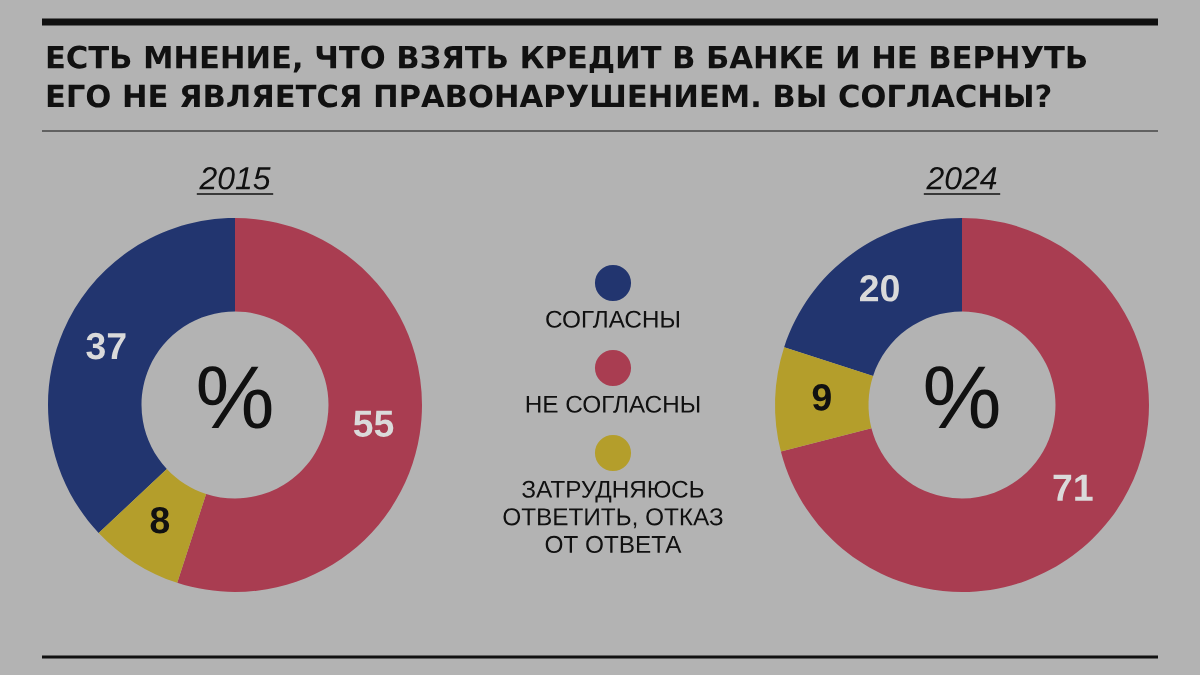  I want to click on data-label: 37, so click(106, 346).